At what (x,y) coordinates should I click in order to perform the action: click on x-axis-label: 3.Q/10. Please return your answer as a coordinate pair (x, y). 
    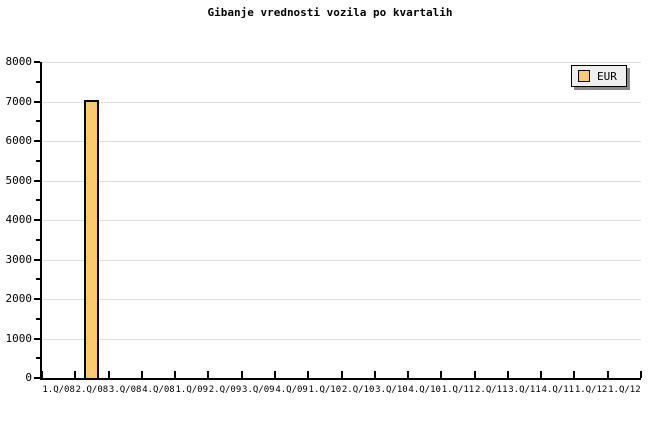
    Looking at the image, I should click on (391, 390).